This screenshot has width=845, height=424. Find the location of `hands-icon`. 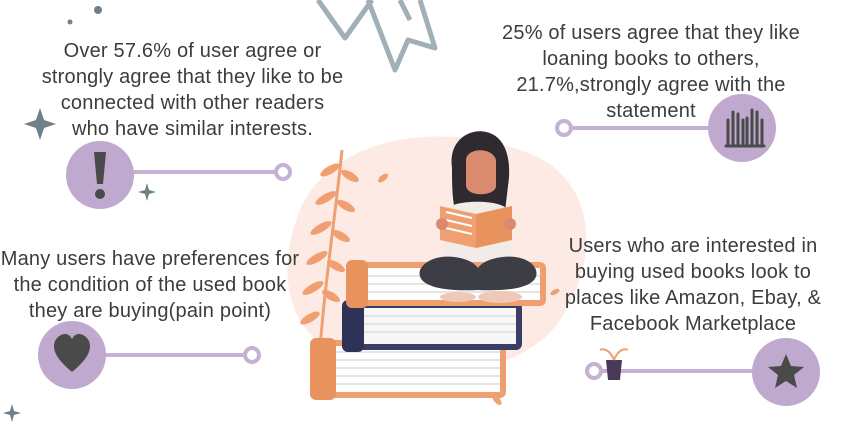

hands-icon is located at coordinates (745, 128).